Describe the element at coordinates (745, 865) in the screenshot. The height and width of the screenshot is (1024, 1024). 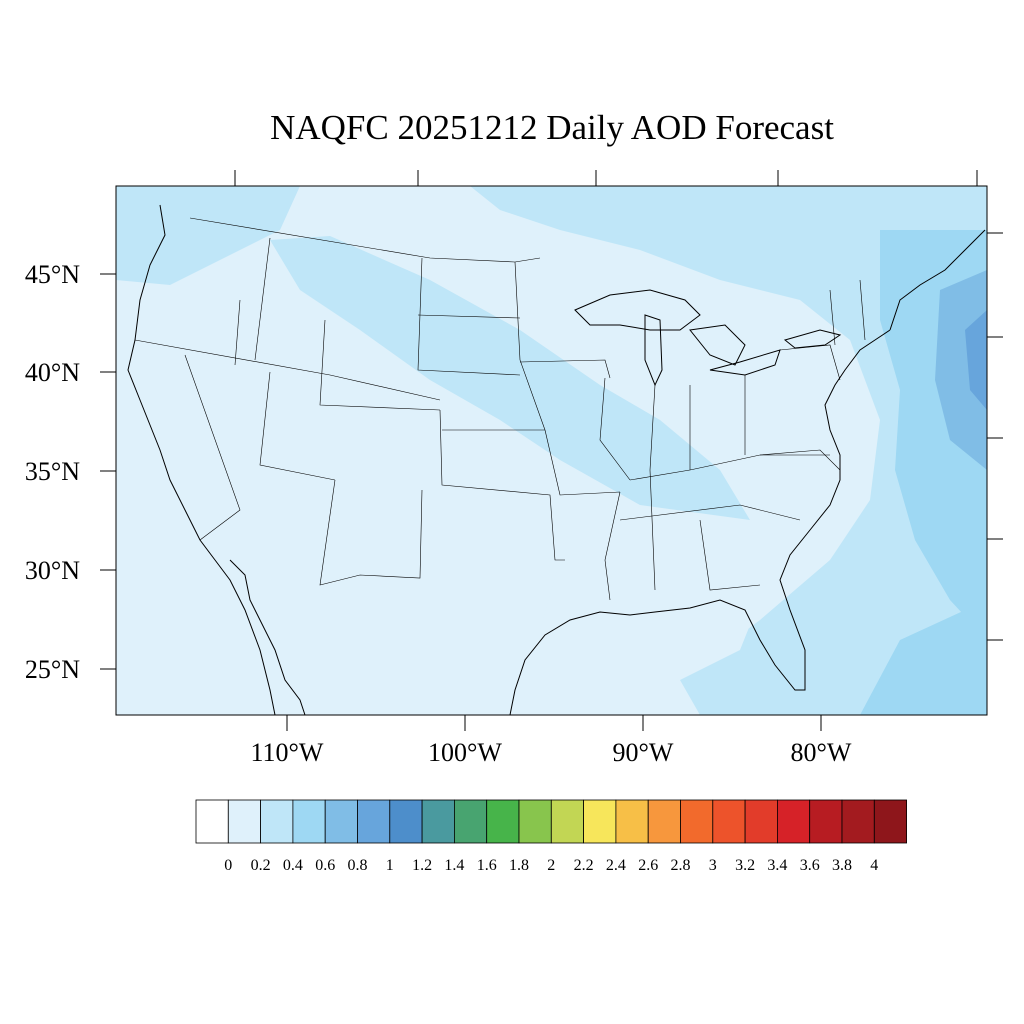
I see `colorbar-tick-label: 3.2` at that location.